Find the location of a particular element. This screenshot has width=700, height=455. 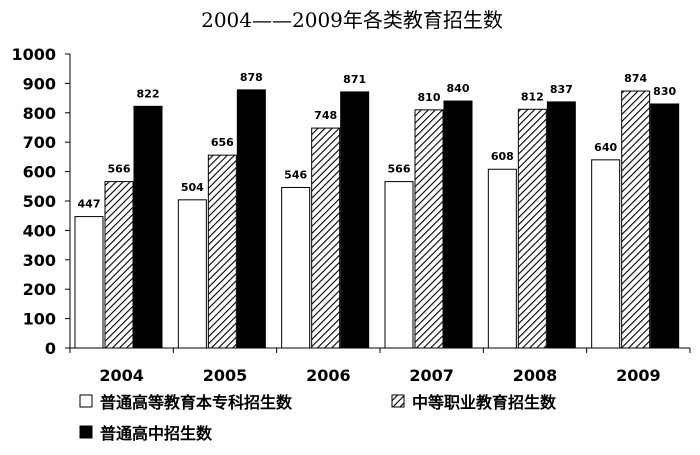

data-label: 810 is located at coordinates (429, 97).